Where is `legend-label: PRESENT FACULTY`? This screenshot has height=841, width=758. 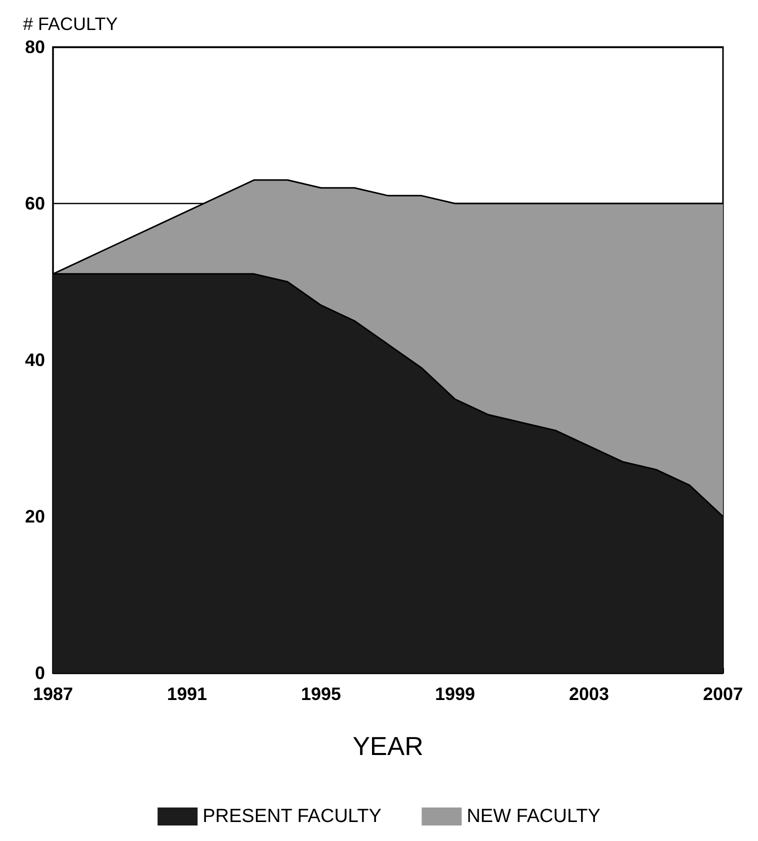
legend-label: PRESENT FACULTY is located at coordinates (292, 816).